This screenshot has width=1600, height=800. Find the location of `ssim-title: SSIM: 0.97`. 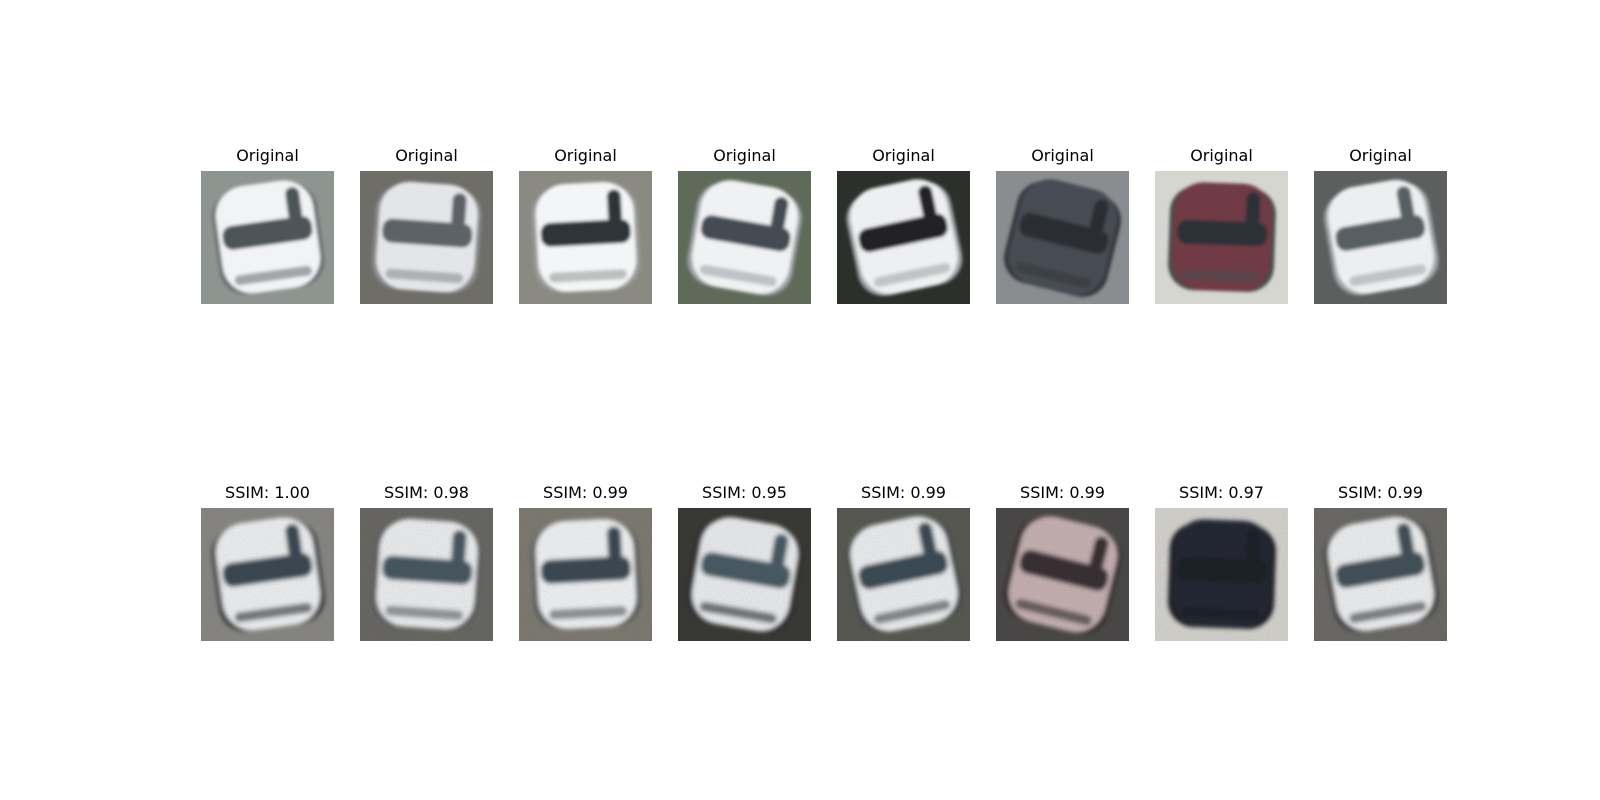

ssim-title: SSIM: 0.97 is located at coordinates (1221, 492).